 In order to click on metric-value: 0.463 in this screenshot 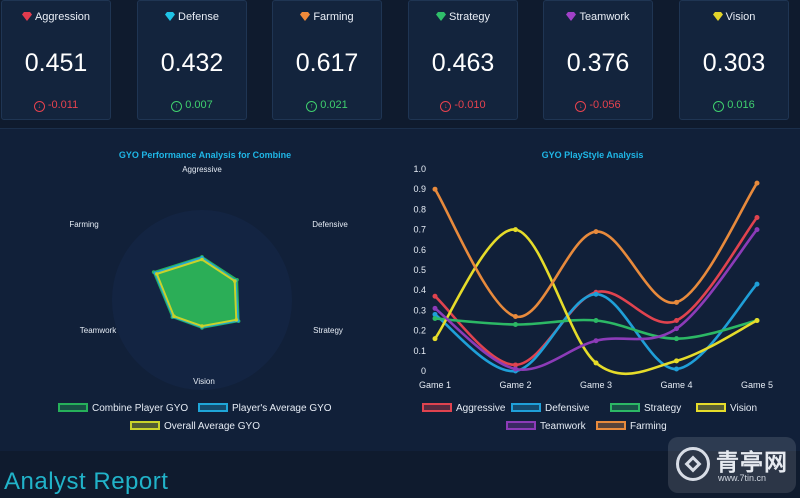, I will do `click(463, 63)`.